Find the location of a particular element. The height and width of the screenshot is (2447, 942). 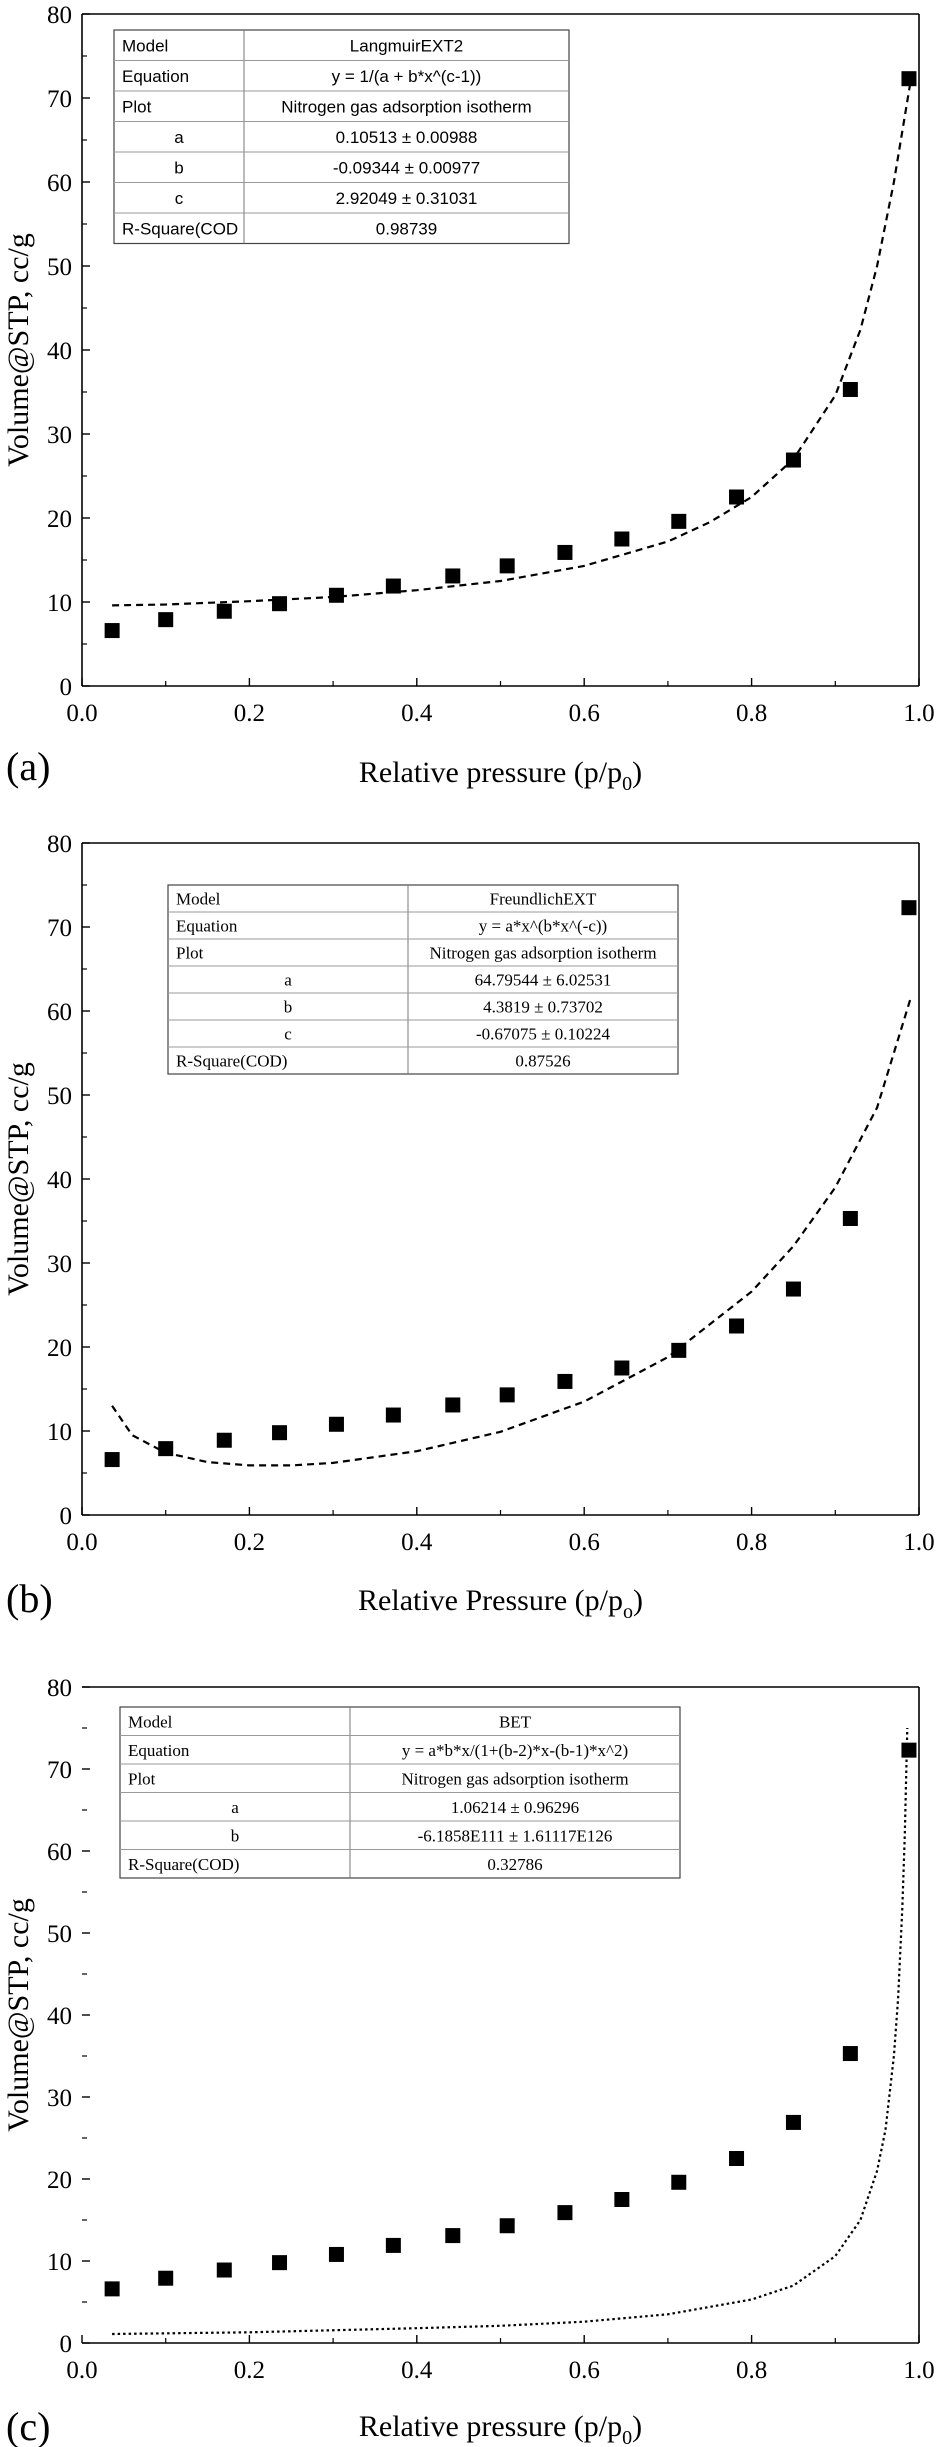

x-tick-label: 0.4 is located at coordinates (417, 1542).